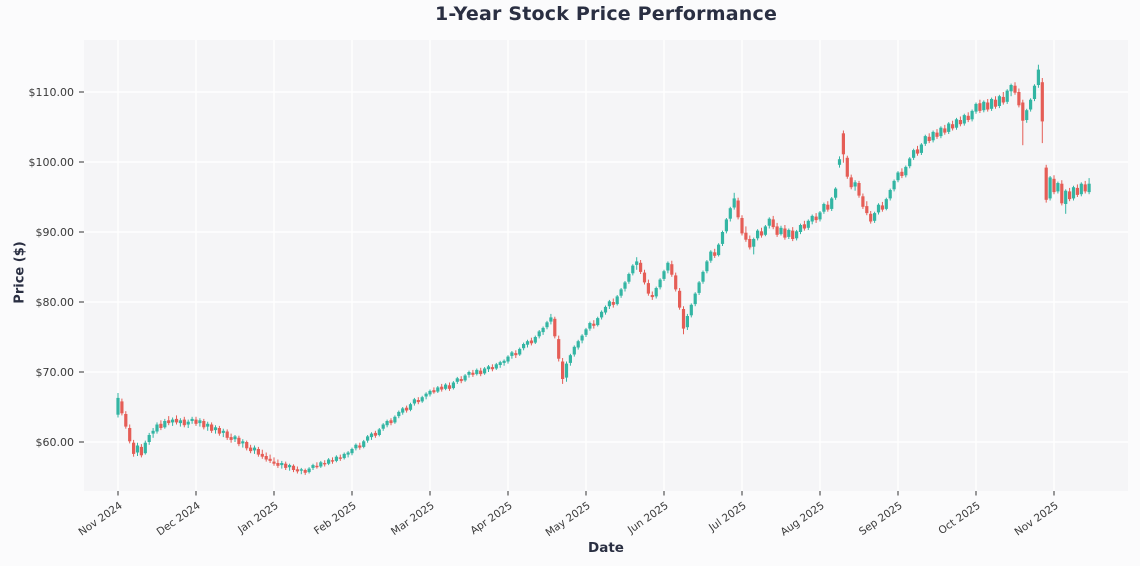 Image resolution: width=1140 pixels, height=566 pixels. I want to click on y-tick-label: $60.00, so click(55, 442).